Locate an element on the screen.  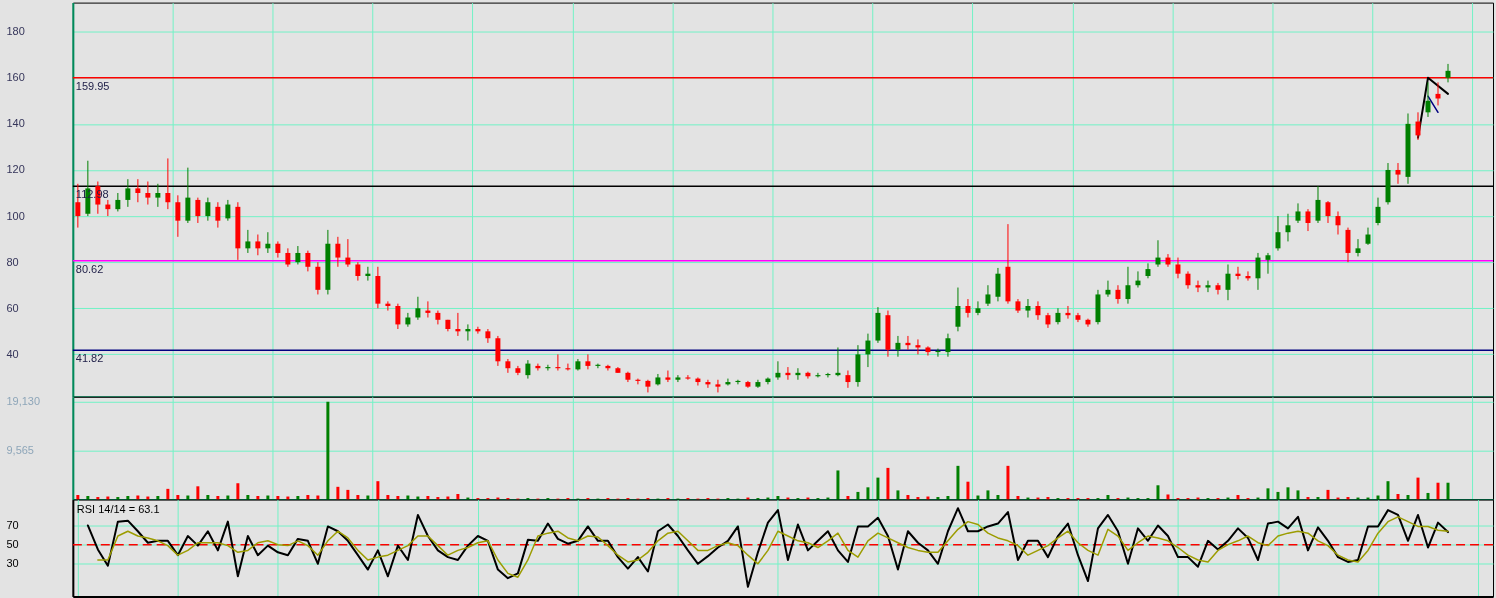
line-series is located at coordinates (773, 547).